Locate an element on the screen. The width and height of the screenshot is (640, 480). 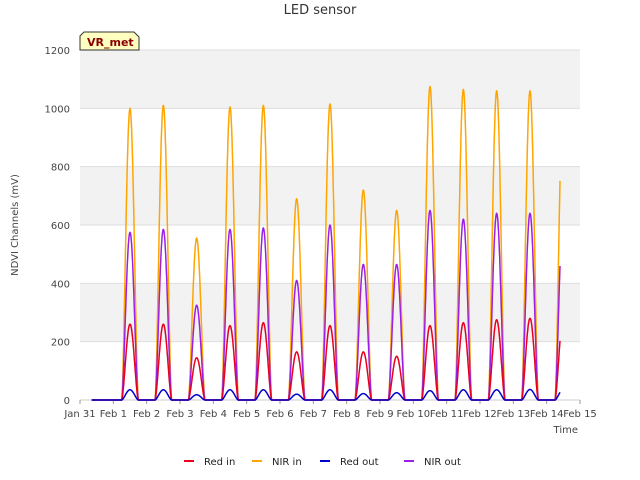
y-axis-ticks: 0 200 400 600 800 1000 1200 is located at coordinates (57, 226).